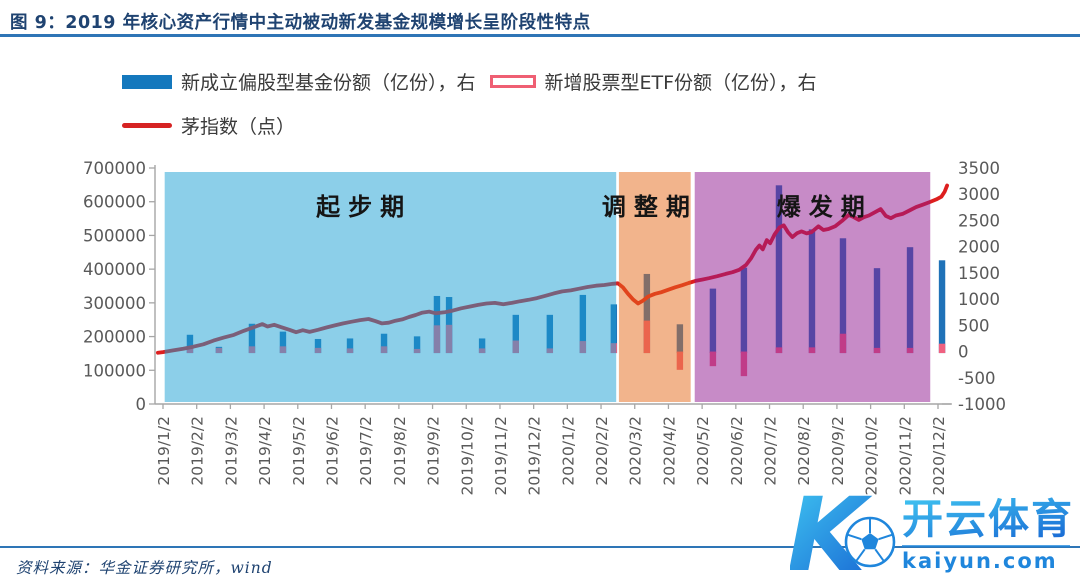 This screenshot has height=588, width=1080. I want to click on y-axis-right-label: -500, so click(976, 378).